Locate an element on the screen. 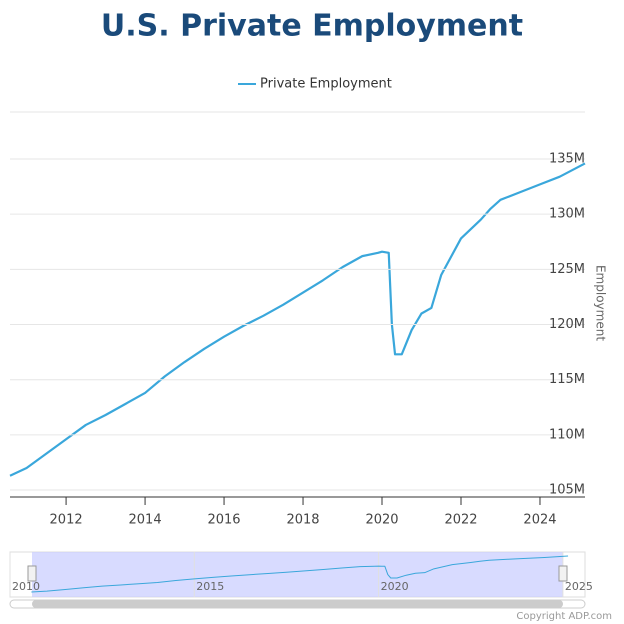  chart-title: U.S. Private Employment is located at coordinates (312, 26).